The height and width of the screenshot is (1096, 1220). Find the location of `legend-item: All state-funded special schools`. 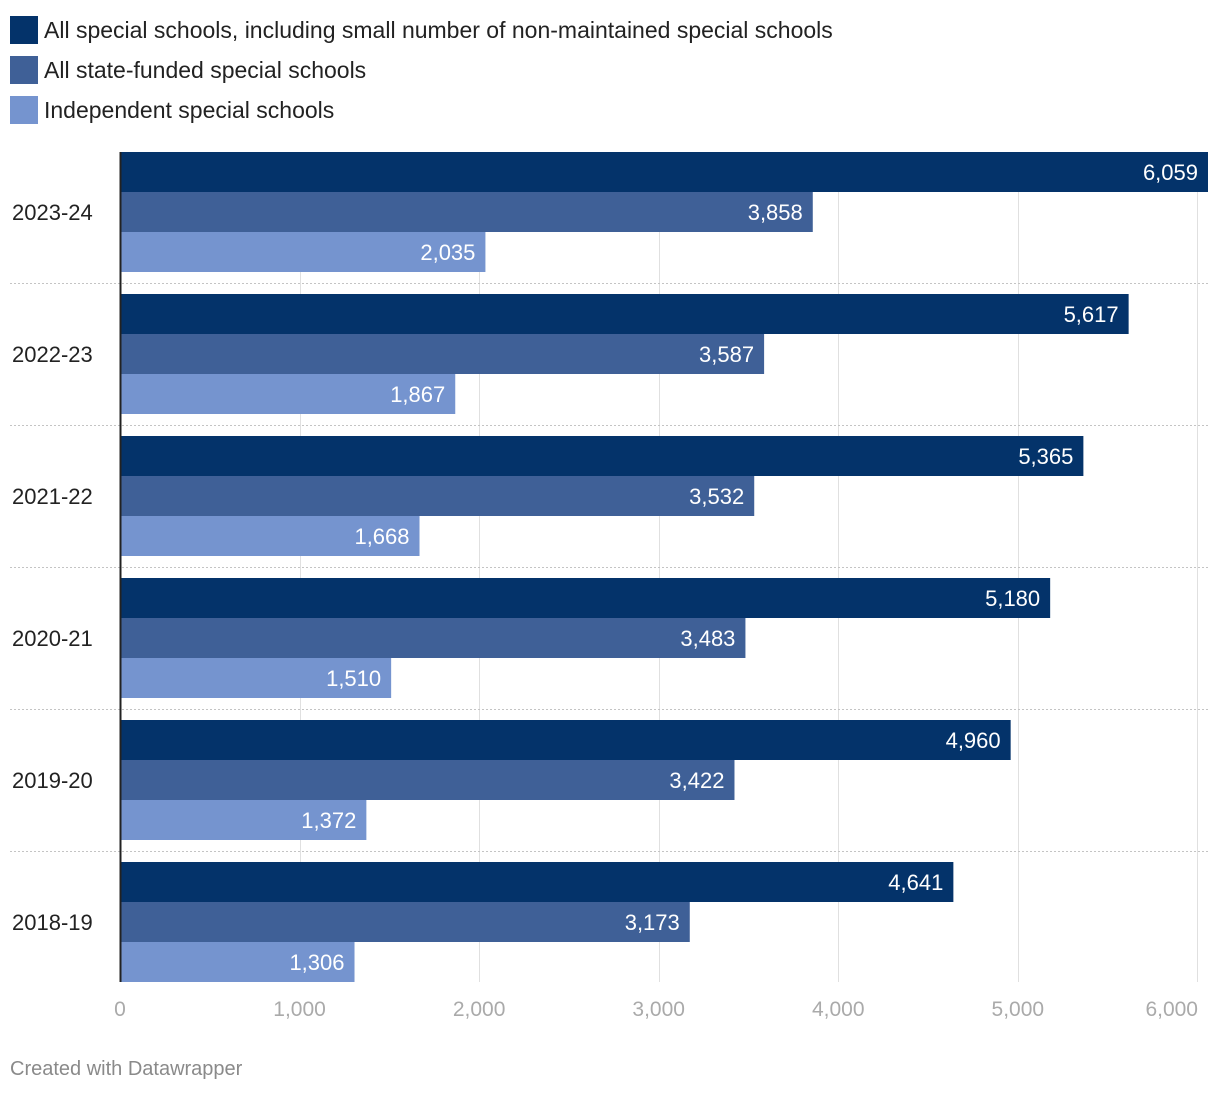

legend-item: All state-funded special schools is located at coordinates (421, 70).